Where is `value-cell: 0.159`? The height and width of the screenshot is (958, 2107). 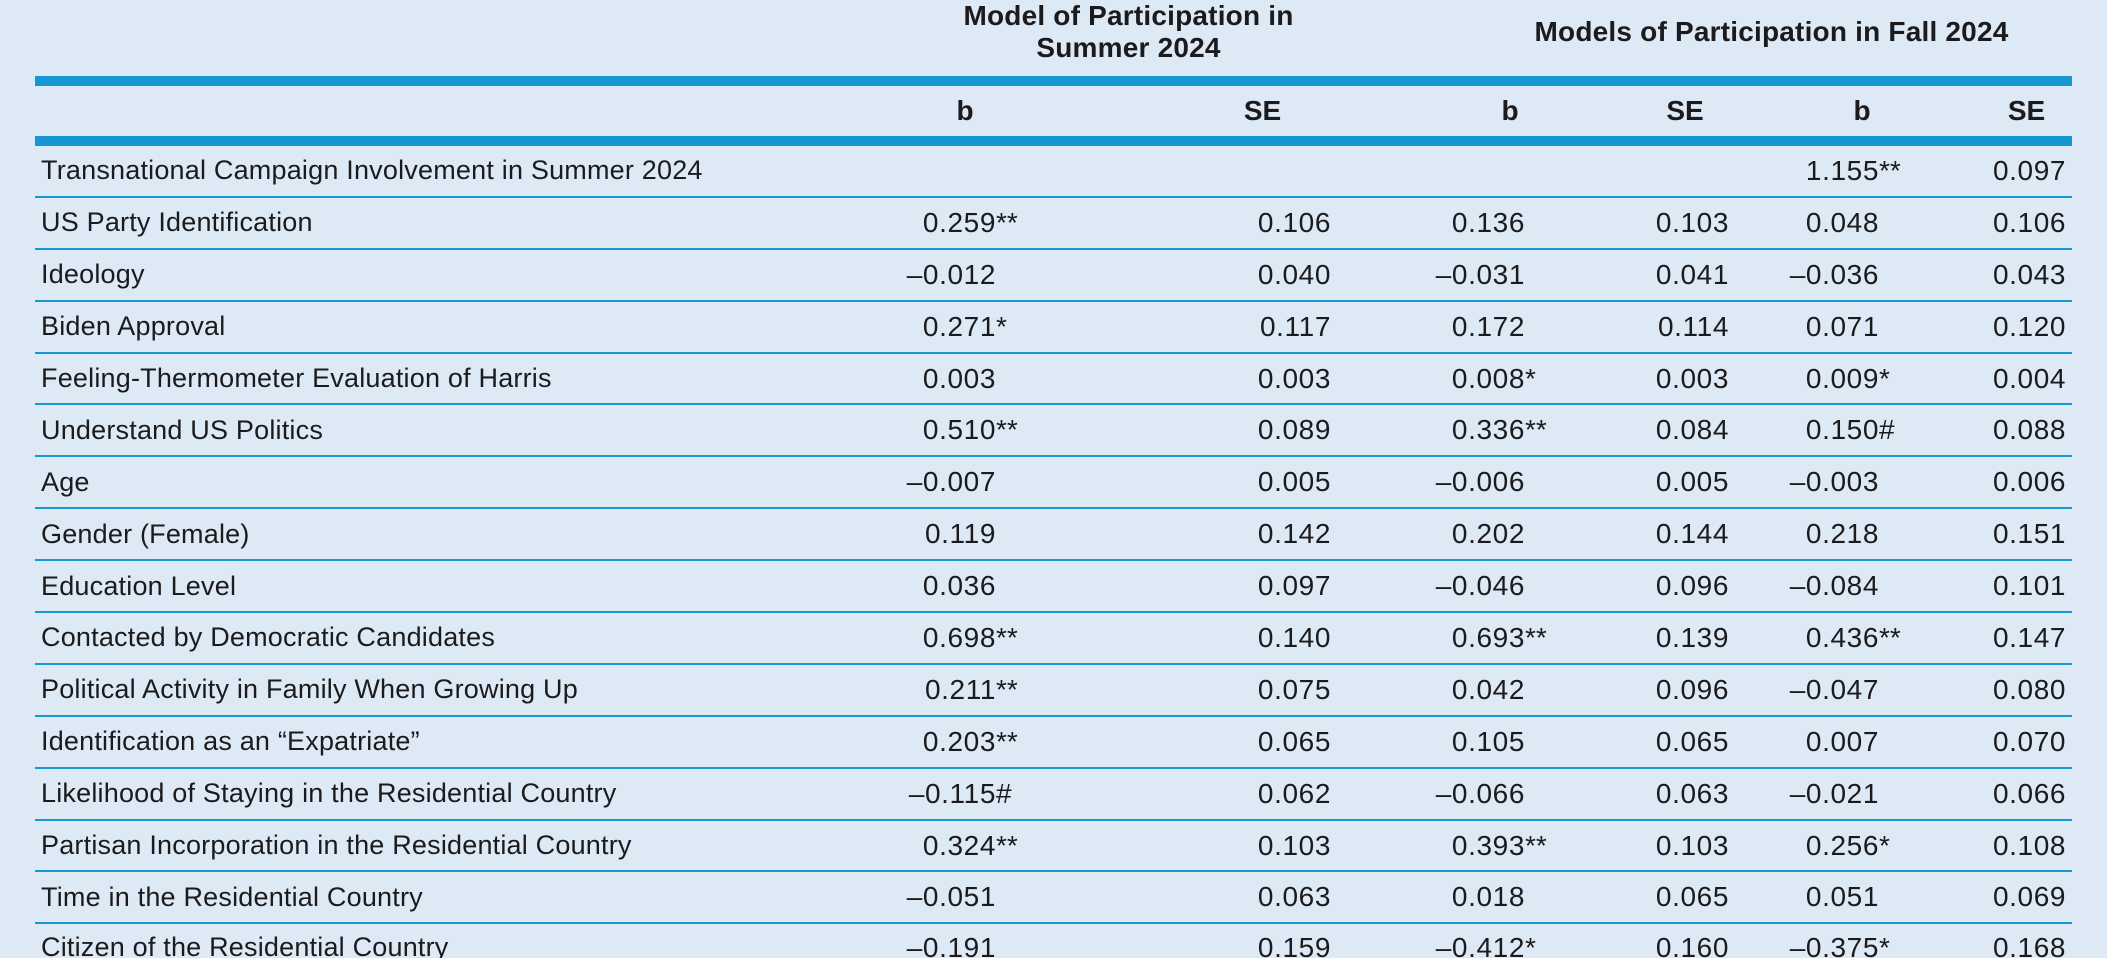
value-cell: 0.159 is located at coordinates (1193, 941).